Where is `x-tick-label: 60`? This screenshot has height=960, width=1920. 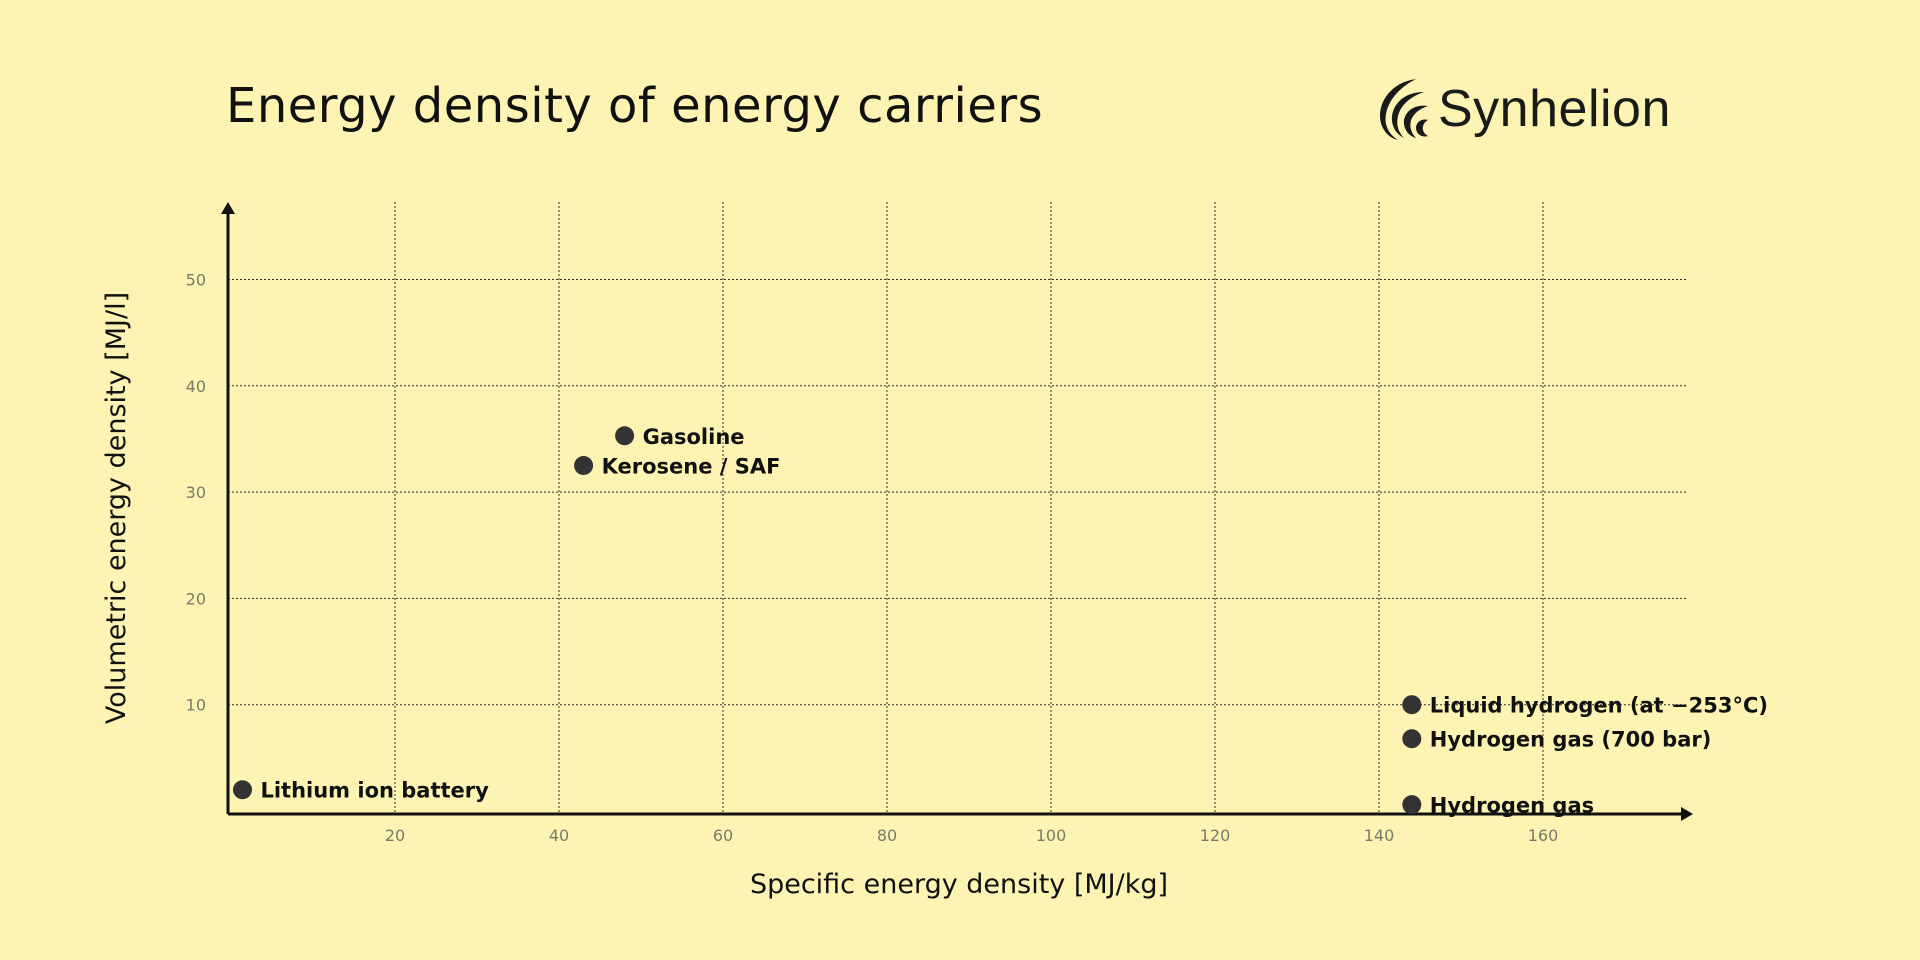 x-tick-label: 60 is located at coordinates (723, 835).